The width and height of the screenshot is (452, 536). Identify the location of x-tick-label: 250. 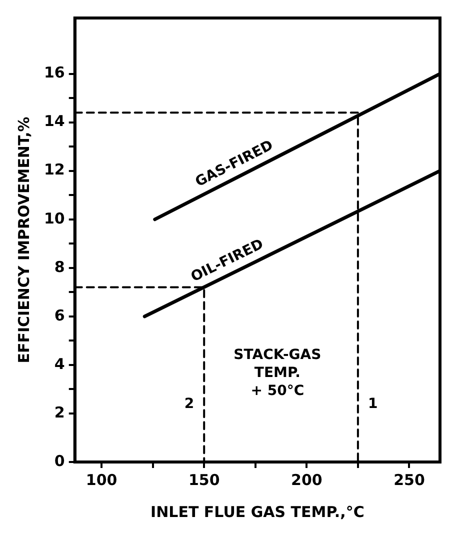
(409, 479).